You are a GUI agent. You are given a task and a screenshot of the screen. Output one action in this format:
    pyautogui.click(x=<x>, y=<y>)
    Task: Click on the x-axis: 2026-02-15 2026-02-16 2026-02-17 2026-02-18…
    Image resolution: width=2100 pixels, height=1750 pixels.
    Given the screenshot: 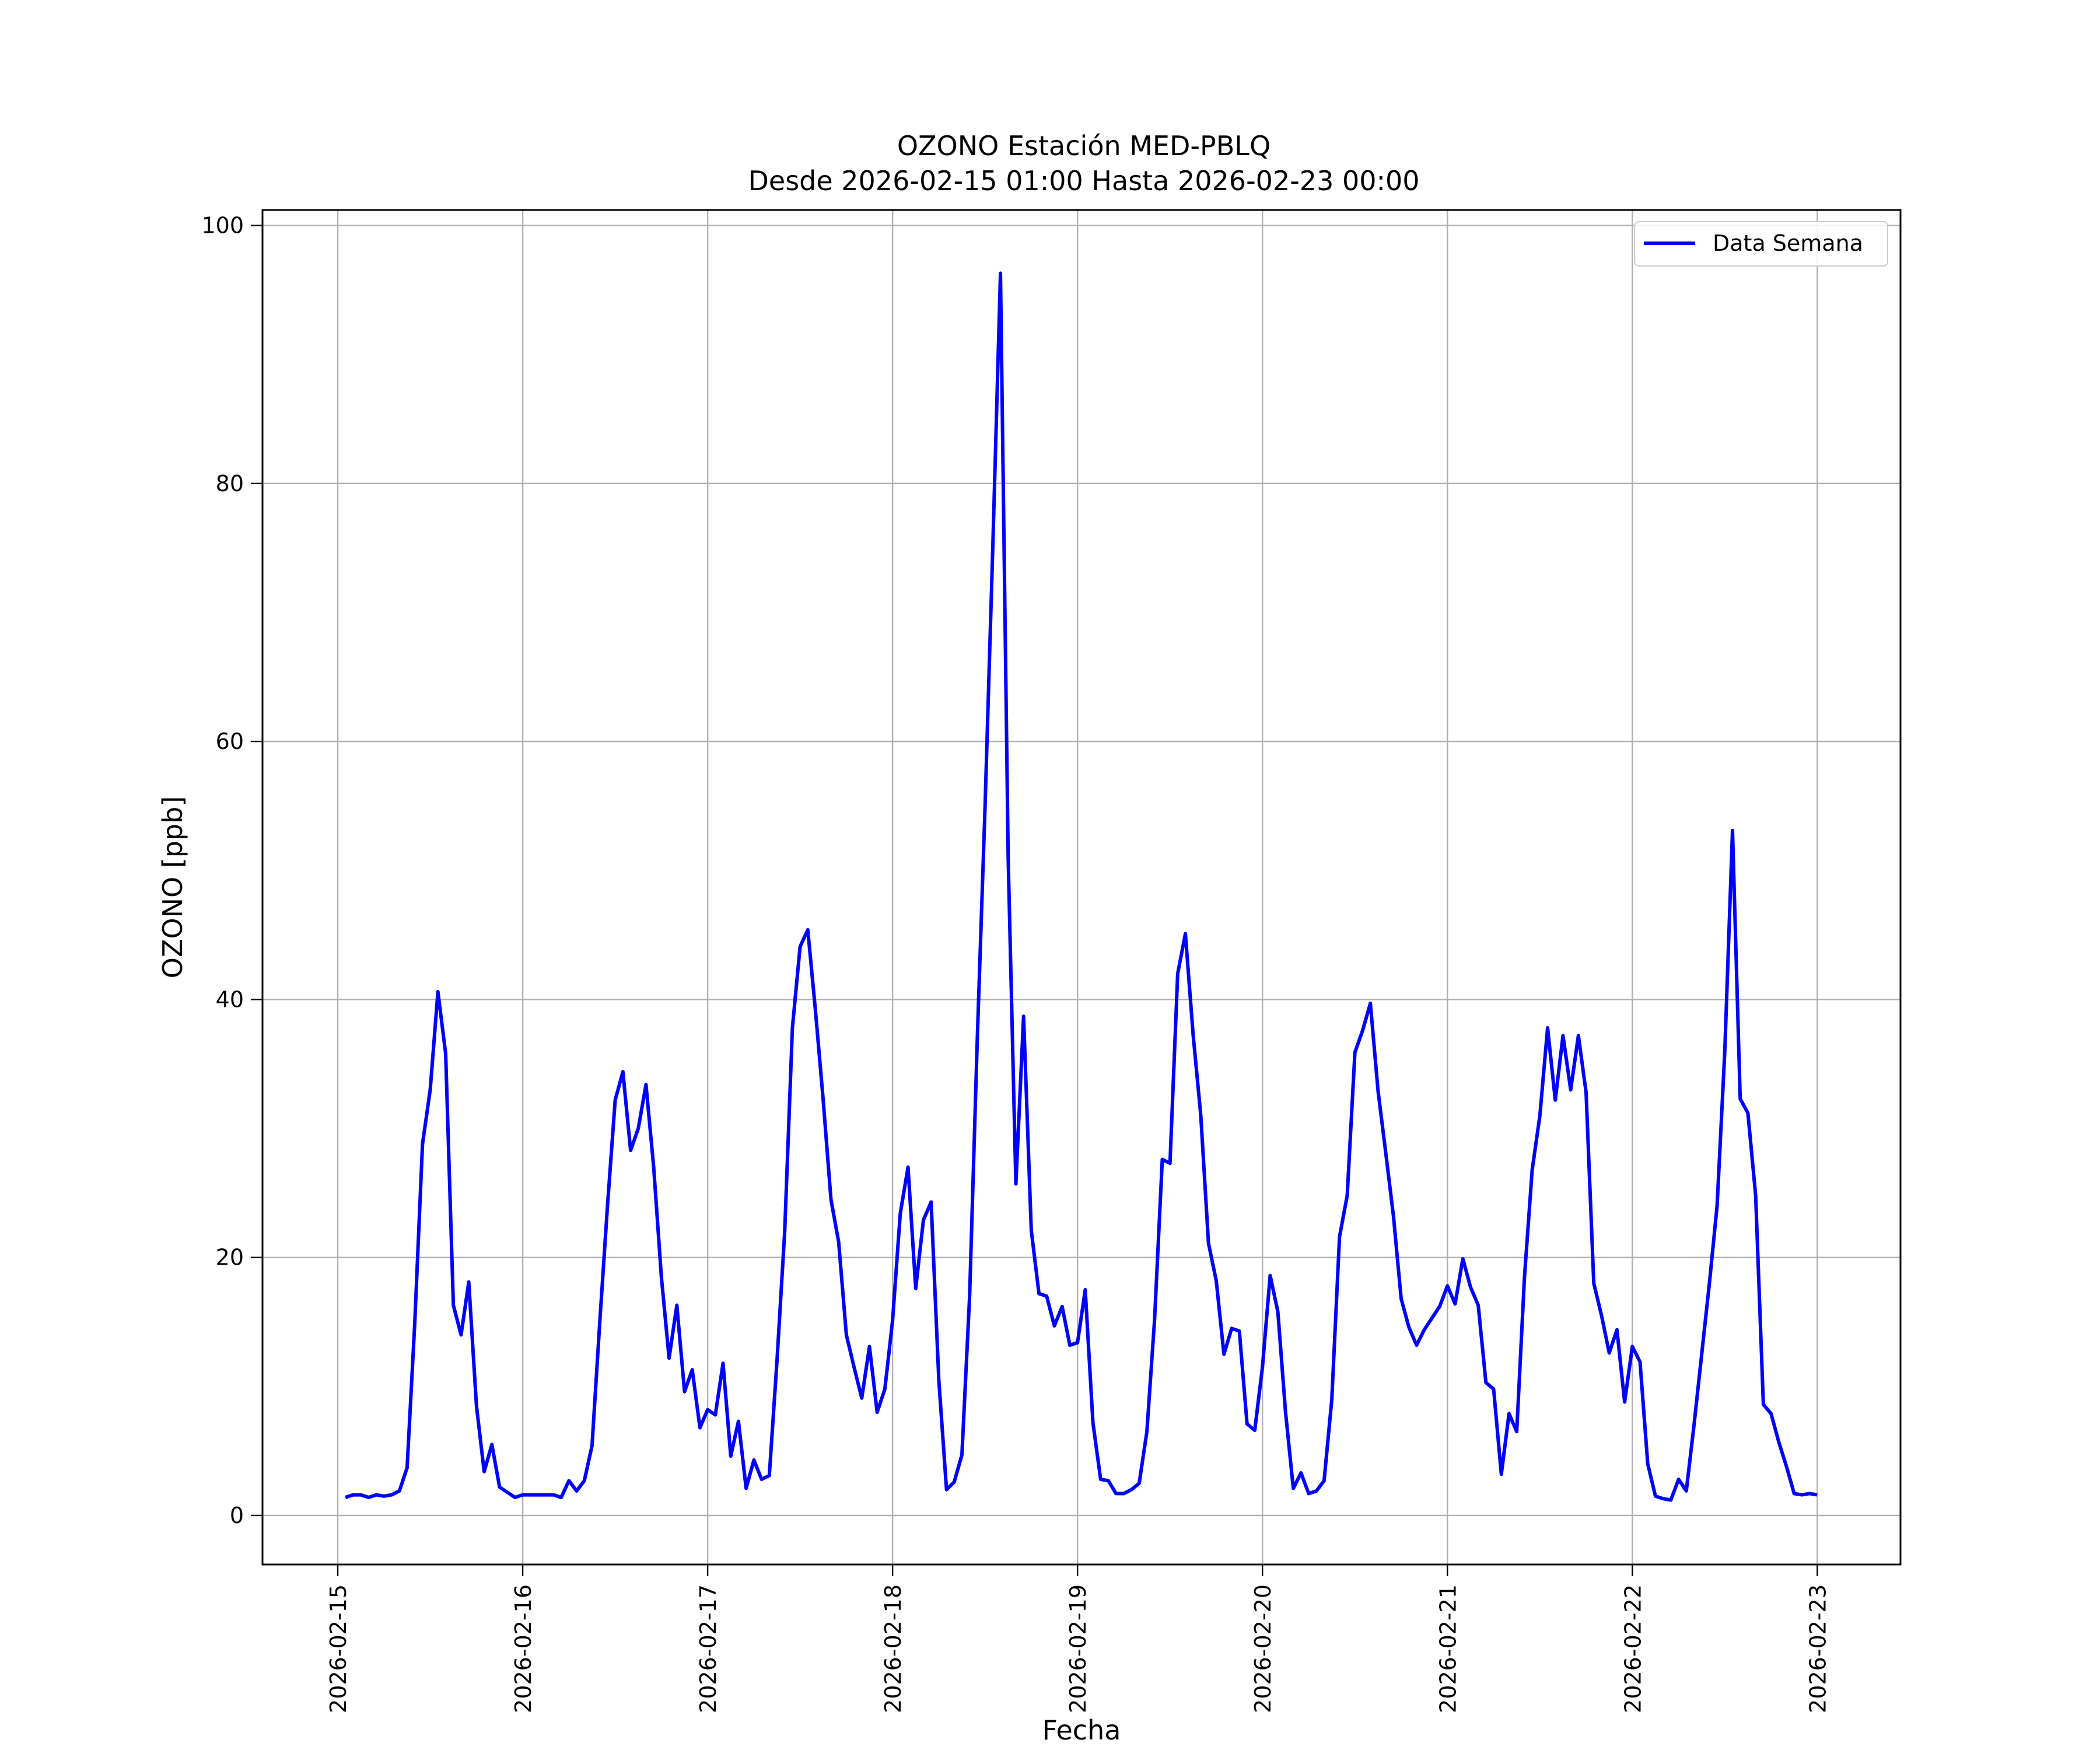 What is the action you would take?
    pyautogui.click(x=1078, y=1638)
    